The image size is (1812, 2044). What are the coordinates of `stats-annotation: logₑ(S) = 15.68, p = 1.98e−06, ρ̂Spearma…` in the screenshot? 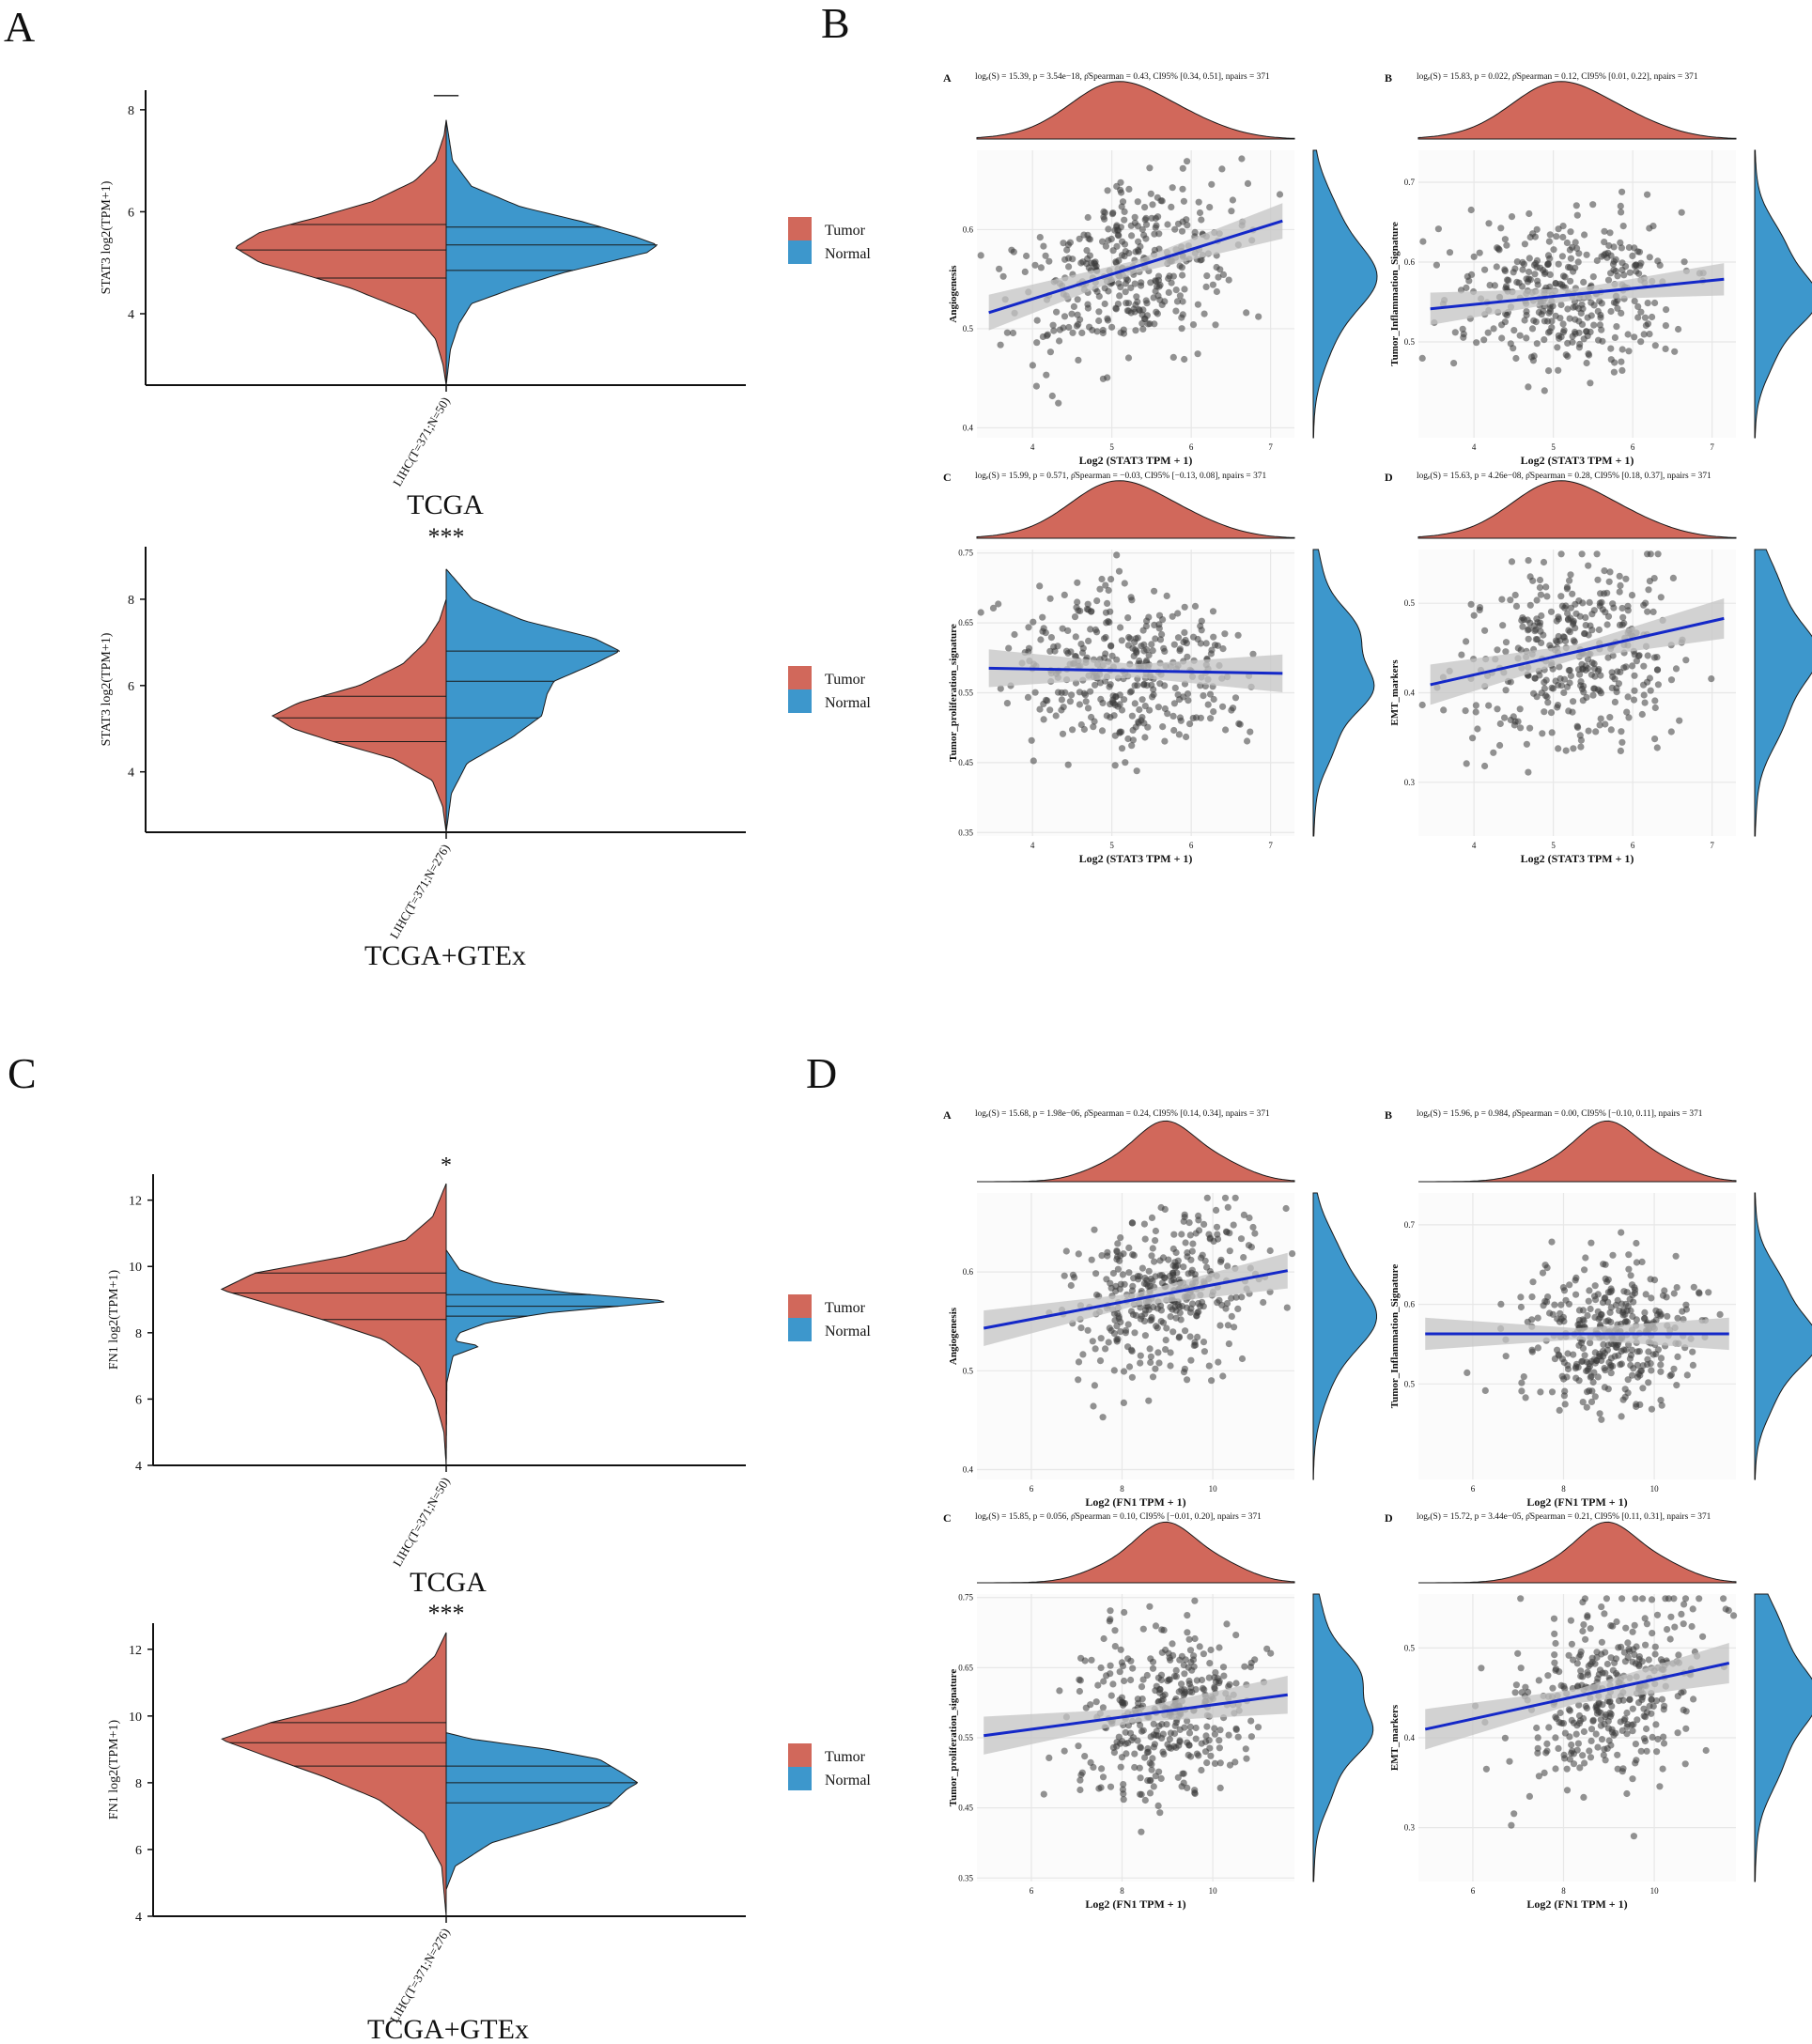 It's located at (1122, 1113).